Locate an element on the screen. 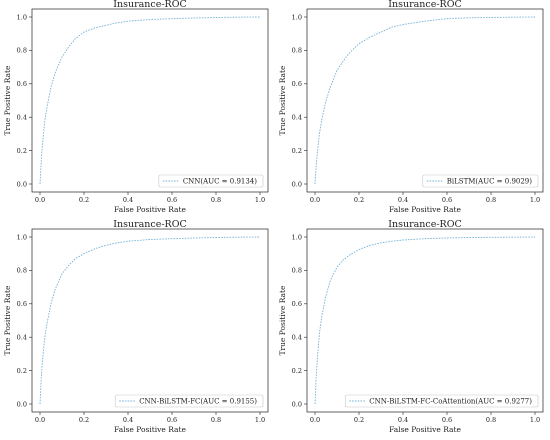 This screenshot has height=440, width=550. legend-entry: CNN(AUC = 0.9134) is located at coordinates (220, 181).